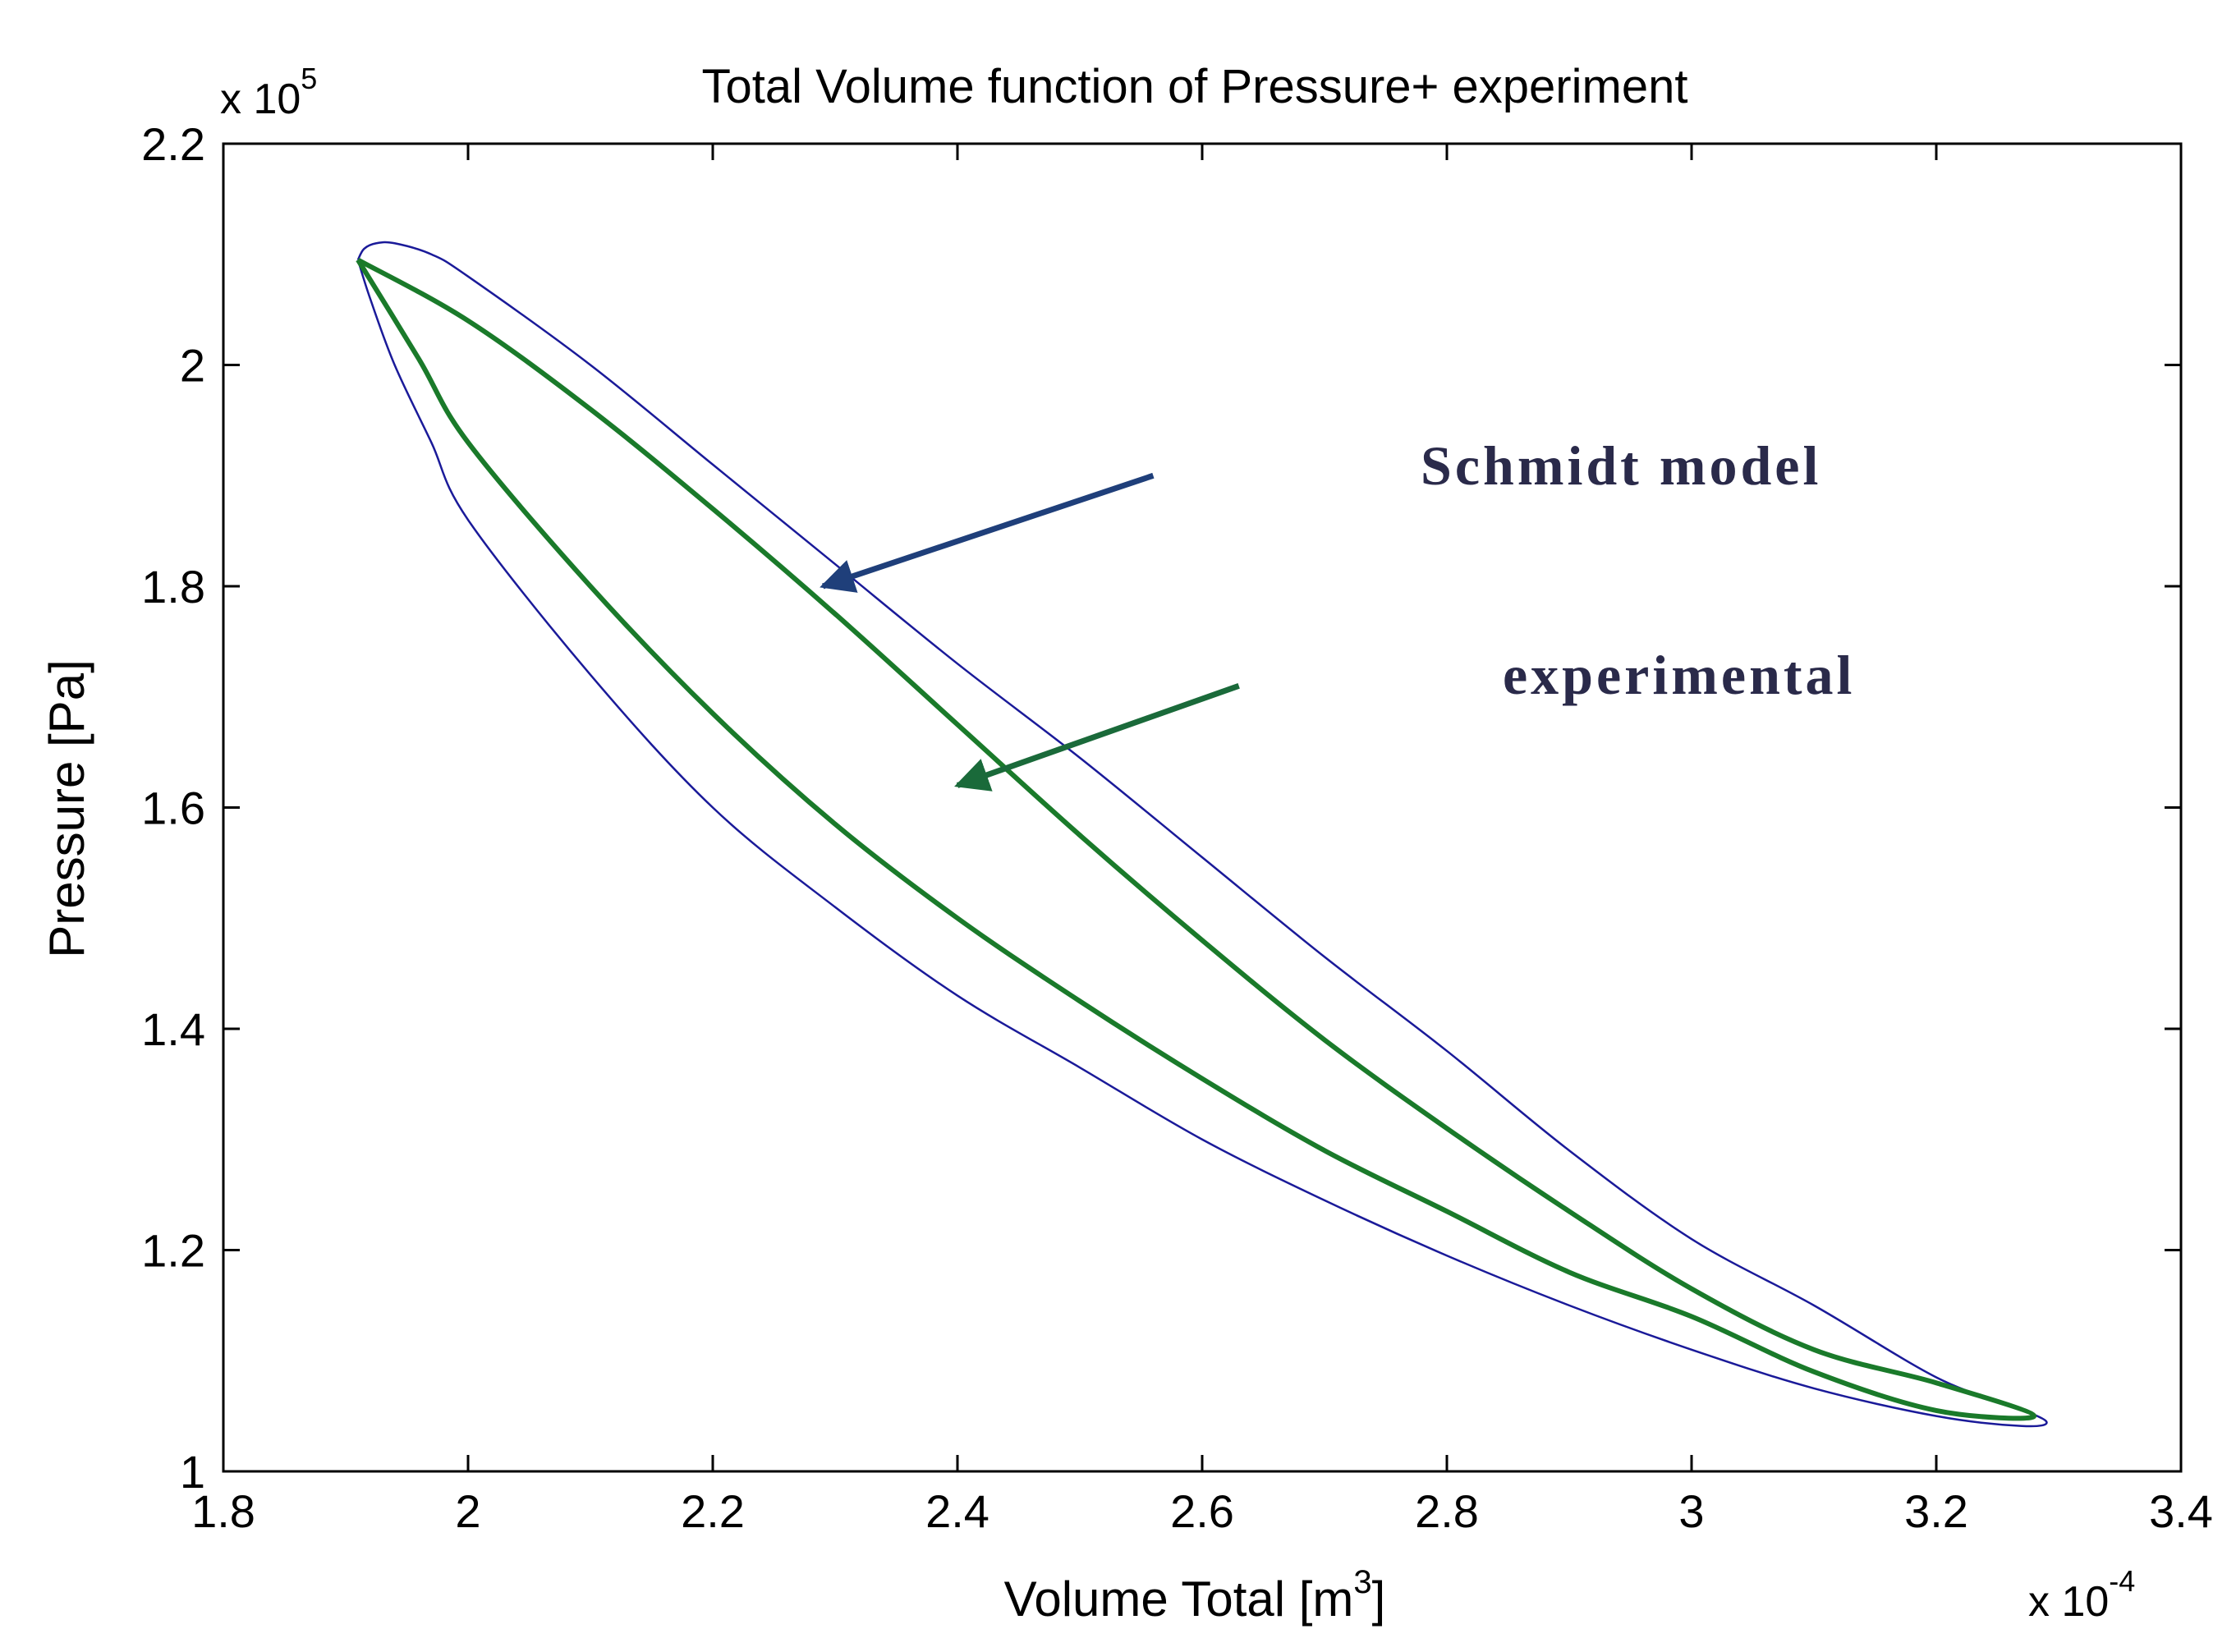 This screenshot has height=1652, width=2236. What do you see at coordinates (173, 1029) in the screenshot?
I see `y-tick-label: 1.4` at bounding box center [173, 1029].